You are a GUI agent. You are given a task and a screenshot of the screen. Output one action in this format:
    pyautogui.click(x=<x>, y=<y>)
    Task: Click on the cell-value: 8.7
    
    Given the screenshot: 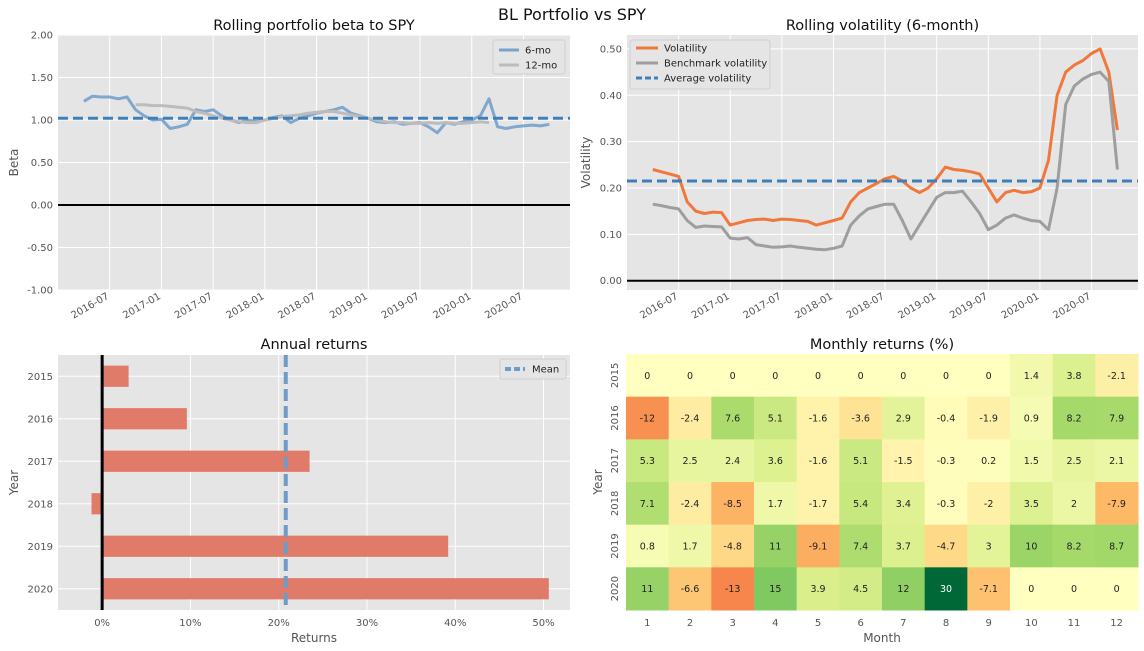 What is the action you would take?
    pyautogui.click(x=1116, y=547)
    